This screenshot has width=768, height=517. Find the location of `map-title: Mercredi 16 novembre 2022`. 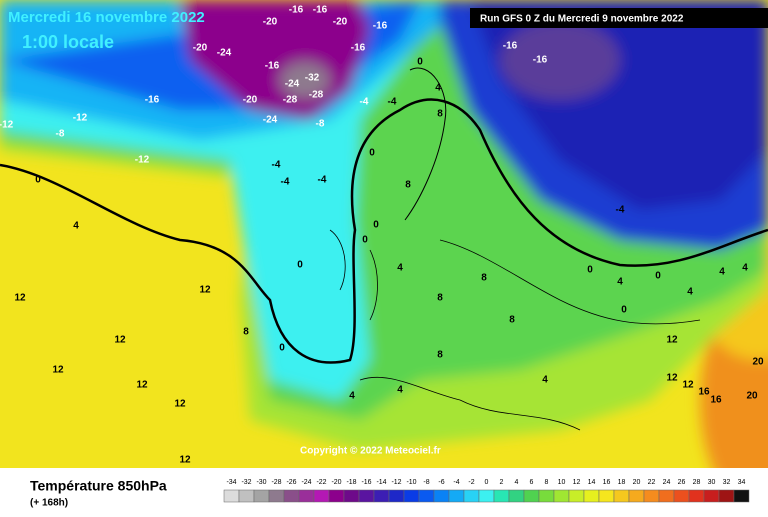

map-title: Mercredi 16 novembre 2022 is located at coordinates (106, 17).